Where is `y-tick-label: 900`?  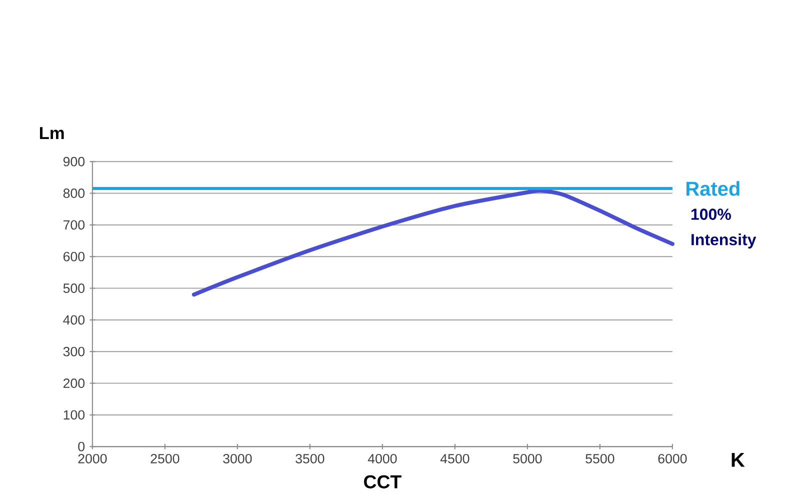 y-tick-label: 900 is located at coordinates (74, 161).